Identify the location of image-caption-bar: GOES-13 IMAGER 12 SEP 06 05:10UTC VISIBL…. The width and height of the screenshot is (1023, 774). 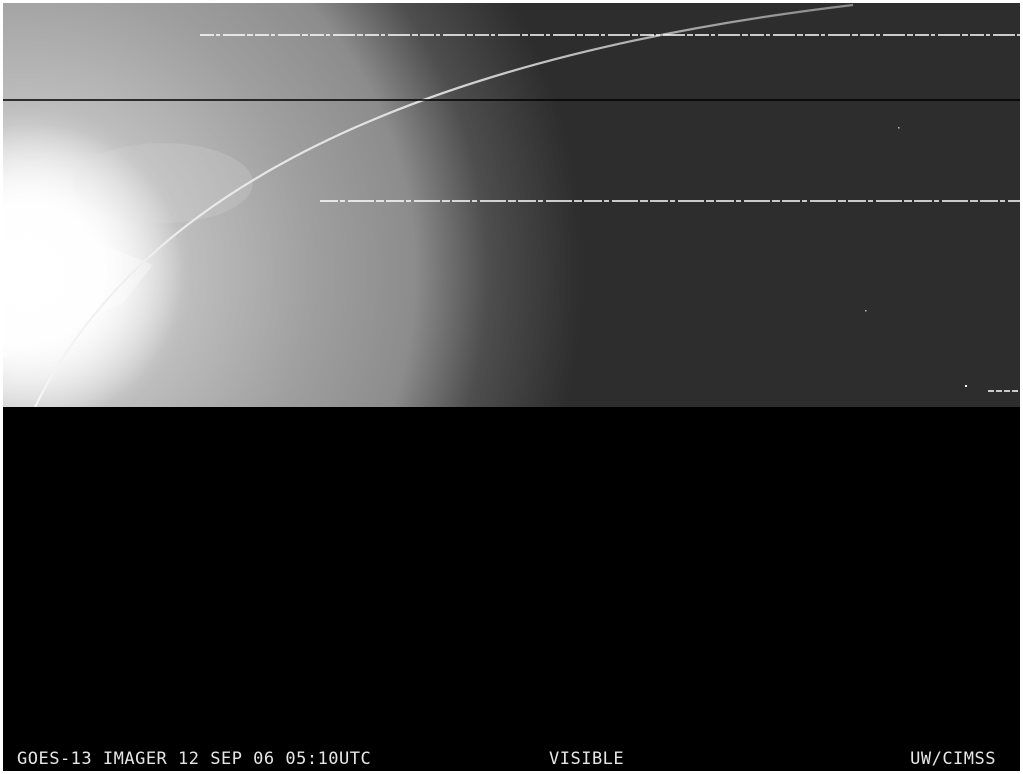
(511, 759).